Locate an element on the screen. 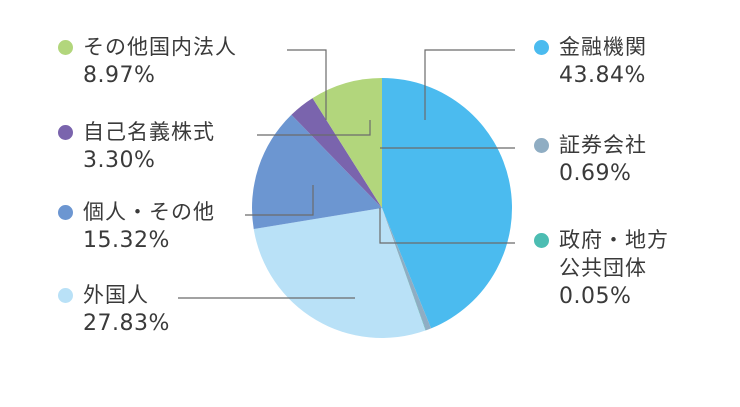 The height and width of the screenshot is (407, 740). pie-slice-financial-institutions is located at coordinates (447, 203).